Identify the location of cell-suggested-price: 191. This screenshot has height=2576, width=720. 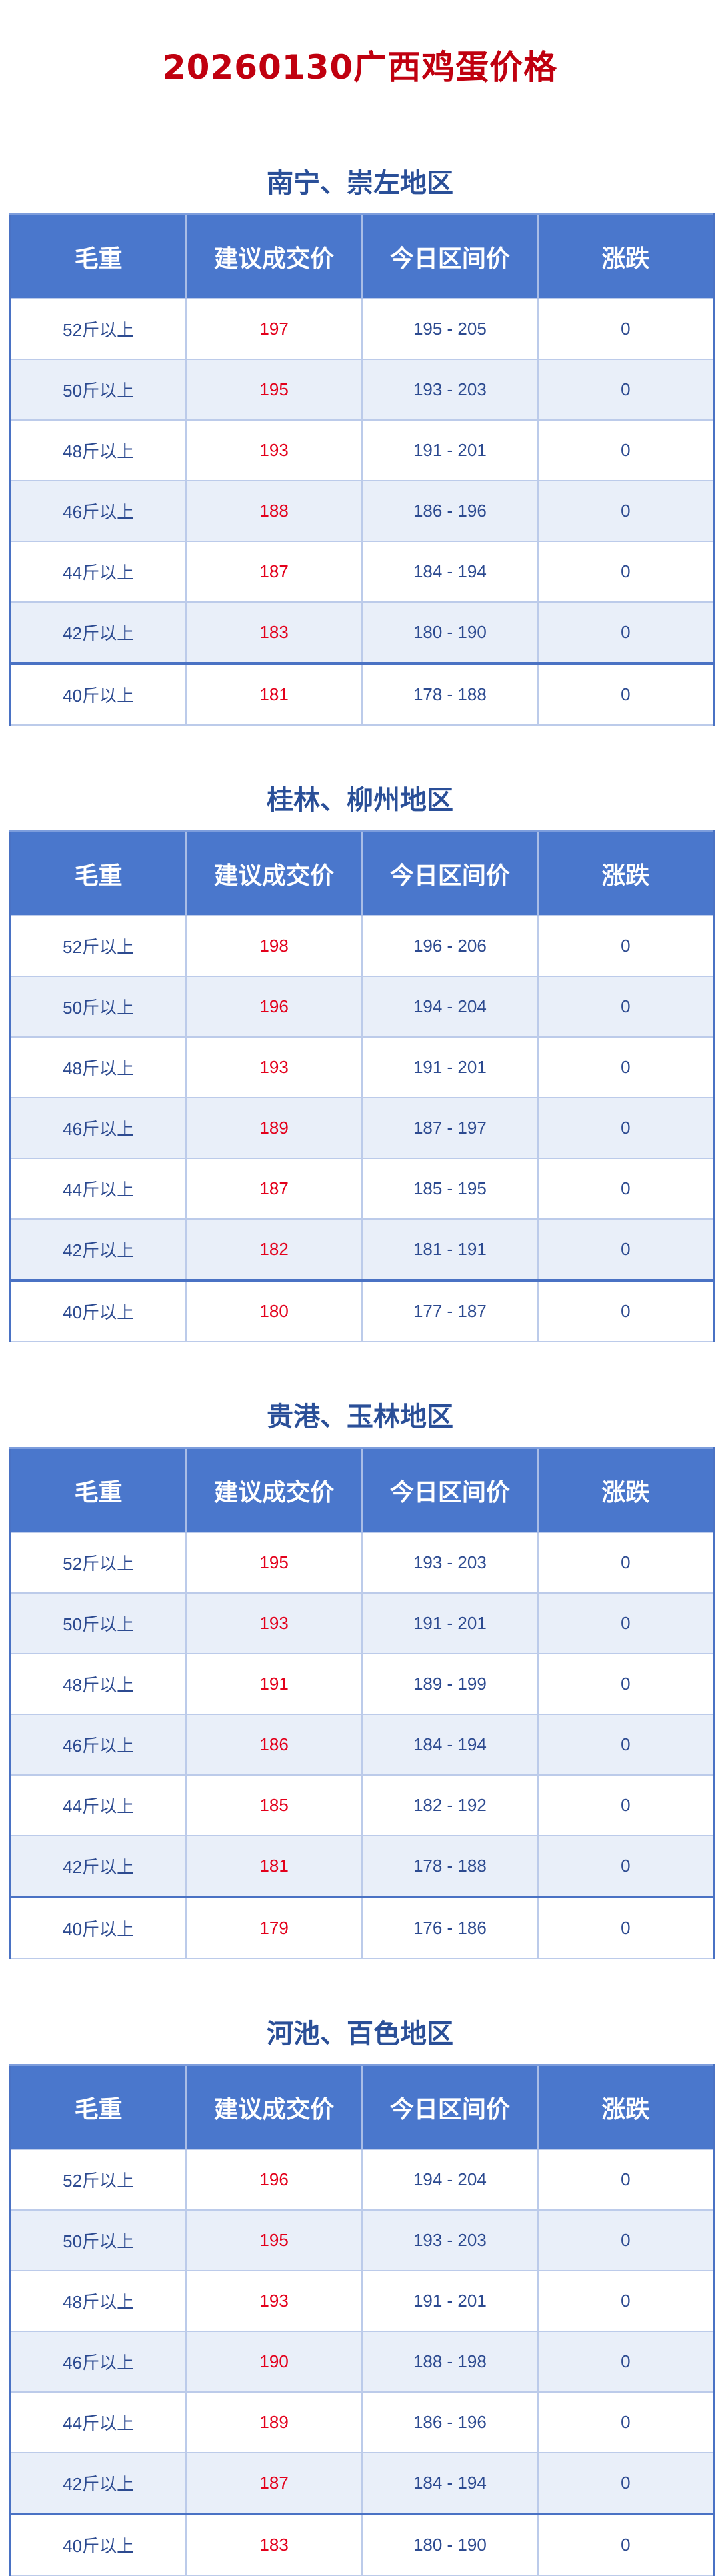
(274, 1684).